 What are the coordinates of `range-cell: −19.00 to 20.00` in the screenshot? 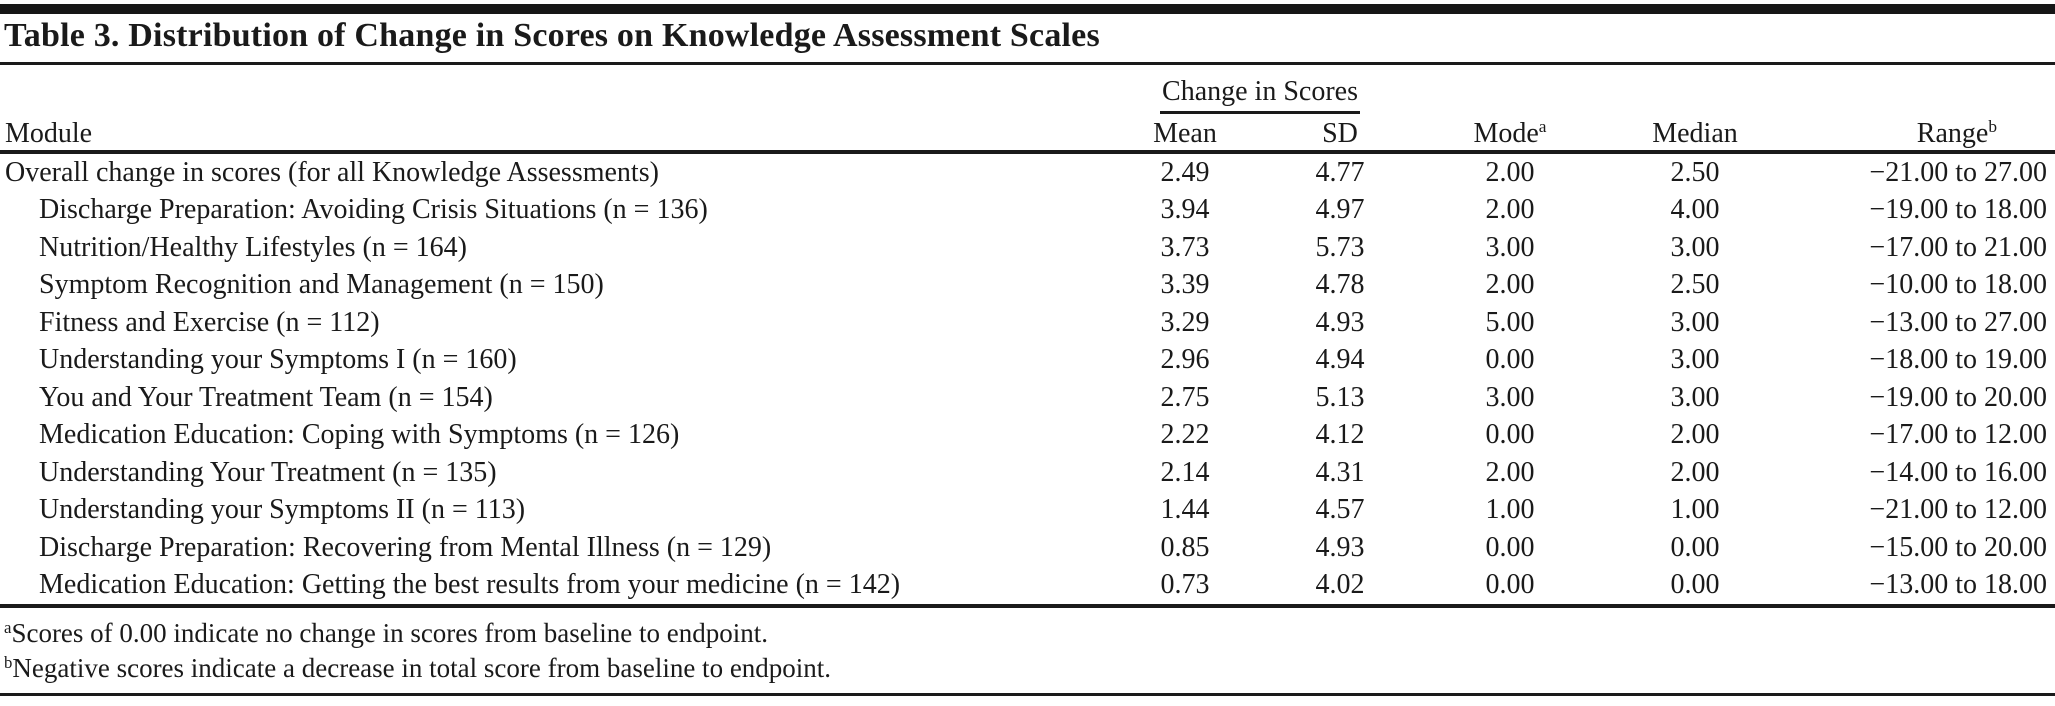 It's located at (1958, 397).